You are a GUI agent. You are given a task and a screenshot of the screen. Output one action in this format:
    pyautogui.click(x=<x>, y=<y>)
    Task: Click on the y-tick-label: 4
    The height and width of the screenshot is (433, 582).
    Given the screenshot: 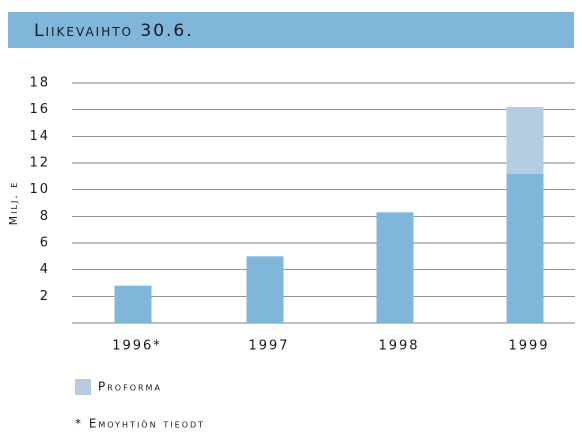 What is the action you would take?
    pyautogui.click(x=45, y=269)
    